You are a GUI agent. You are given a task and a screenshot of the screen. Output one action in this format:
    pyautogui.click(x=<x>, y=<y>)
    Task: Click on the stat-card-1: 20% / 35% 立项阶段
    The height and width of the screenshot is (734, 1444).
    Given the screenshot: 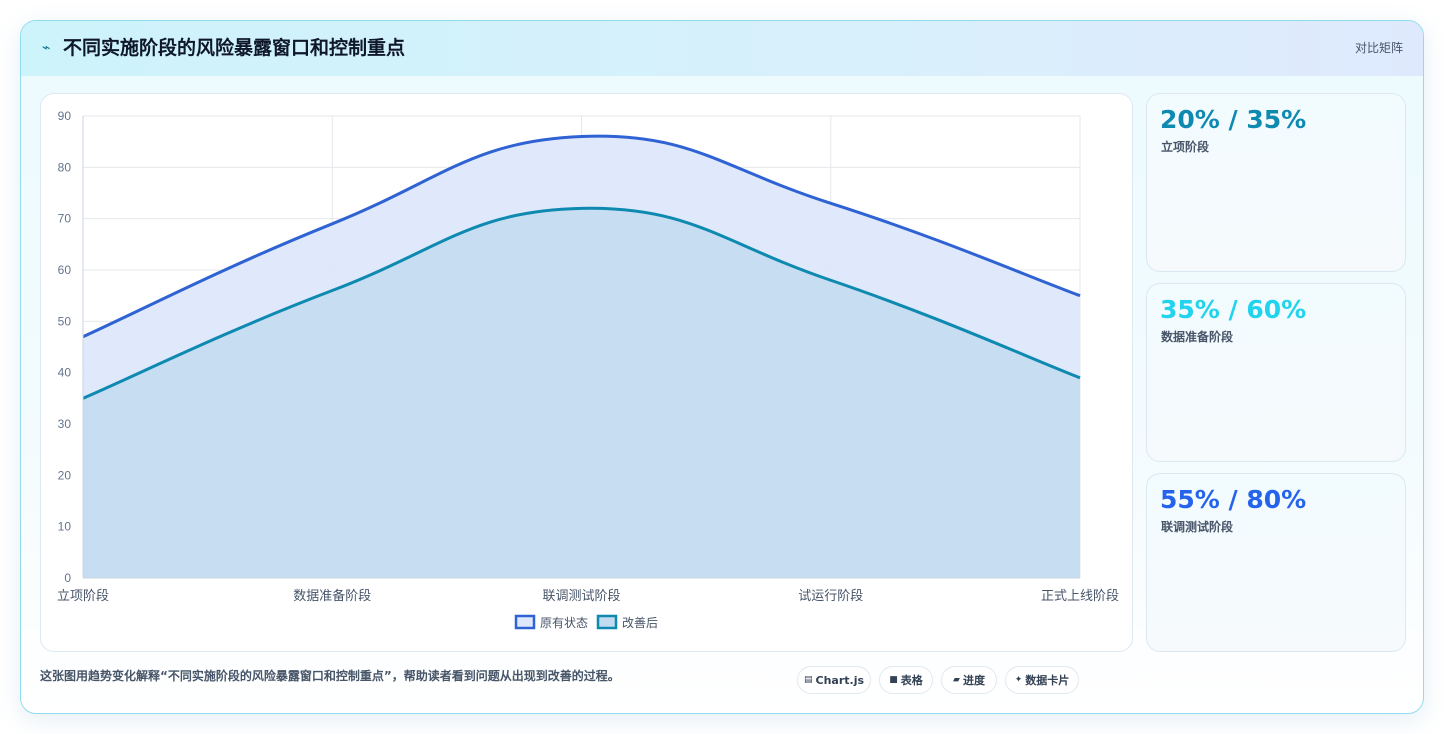 What is the action you would take?
    pyautogui.click(x=1276, y=182)
    